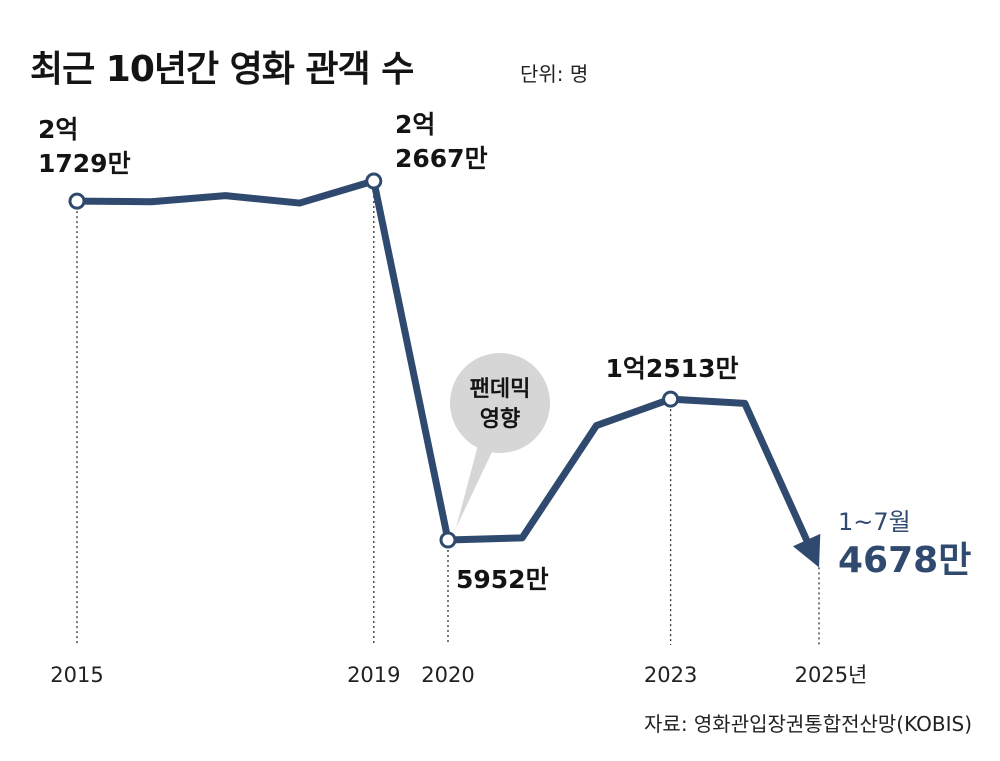 This screenshot has width=1000, height=761. I want to click on data-label-2025: 1~7월, so click(874, 522).